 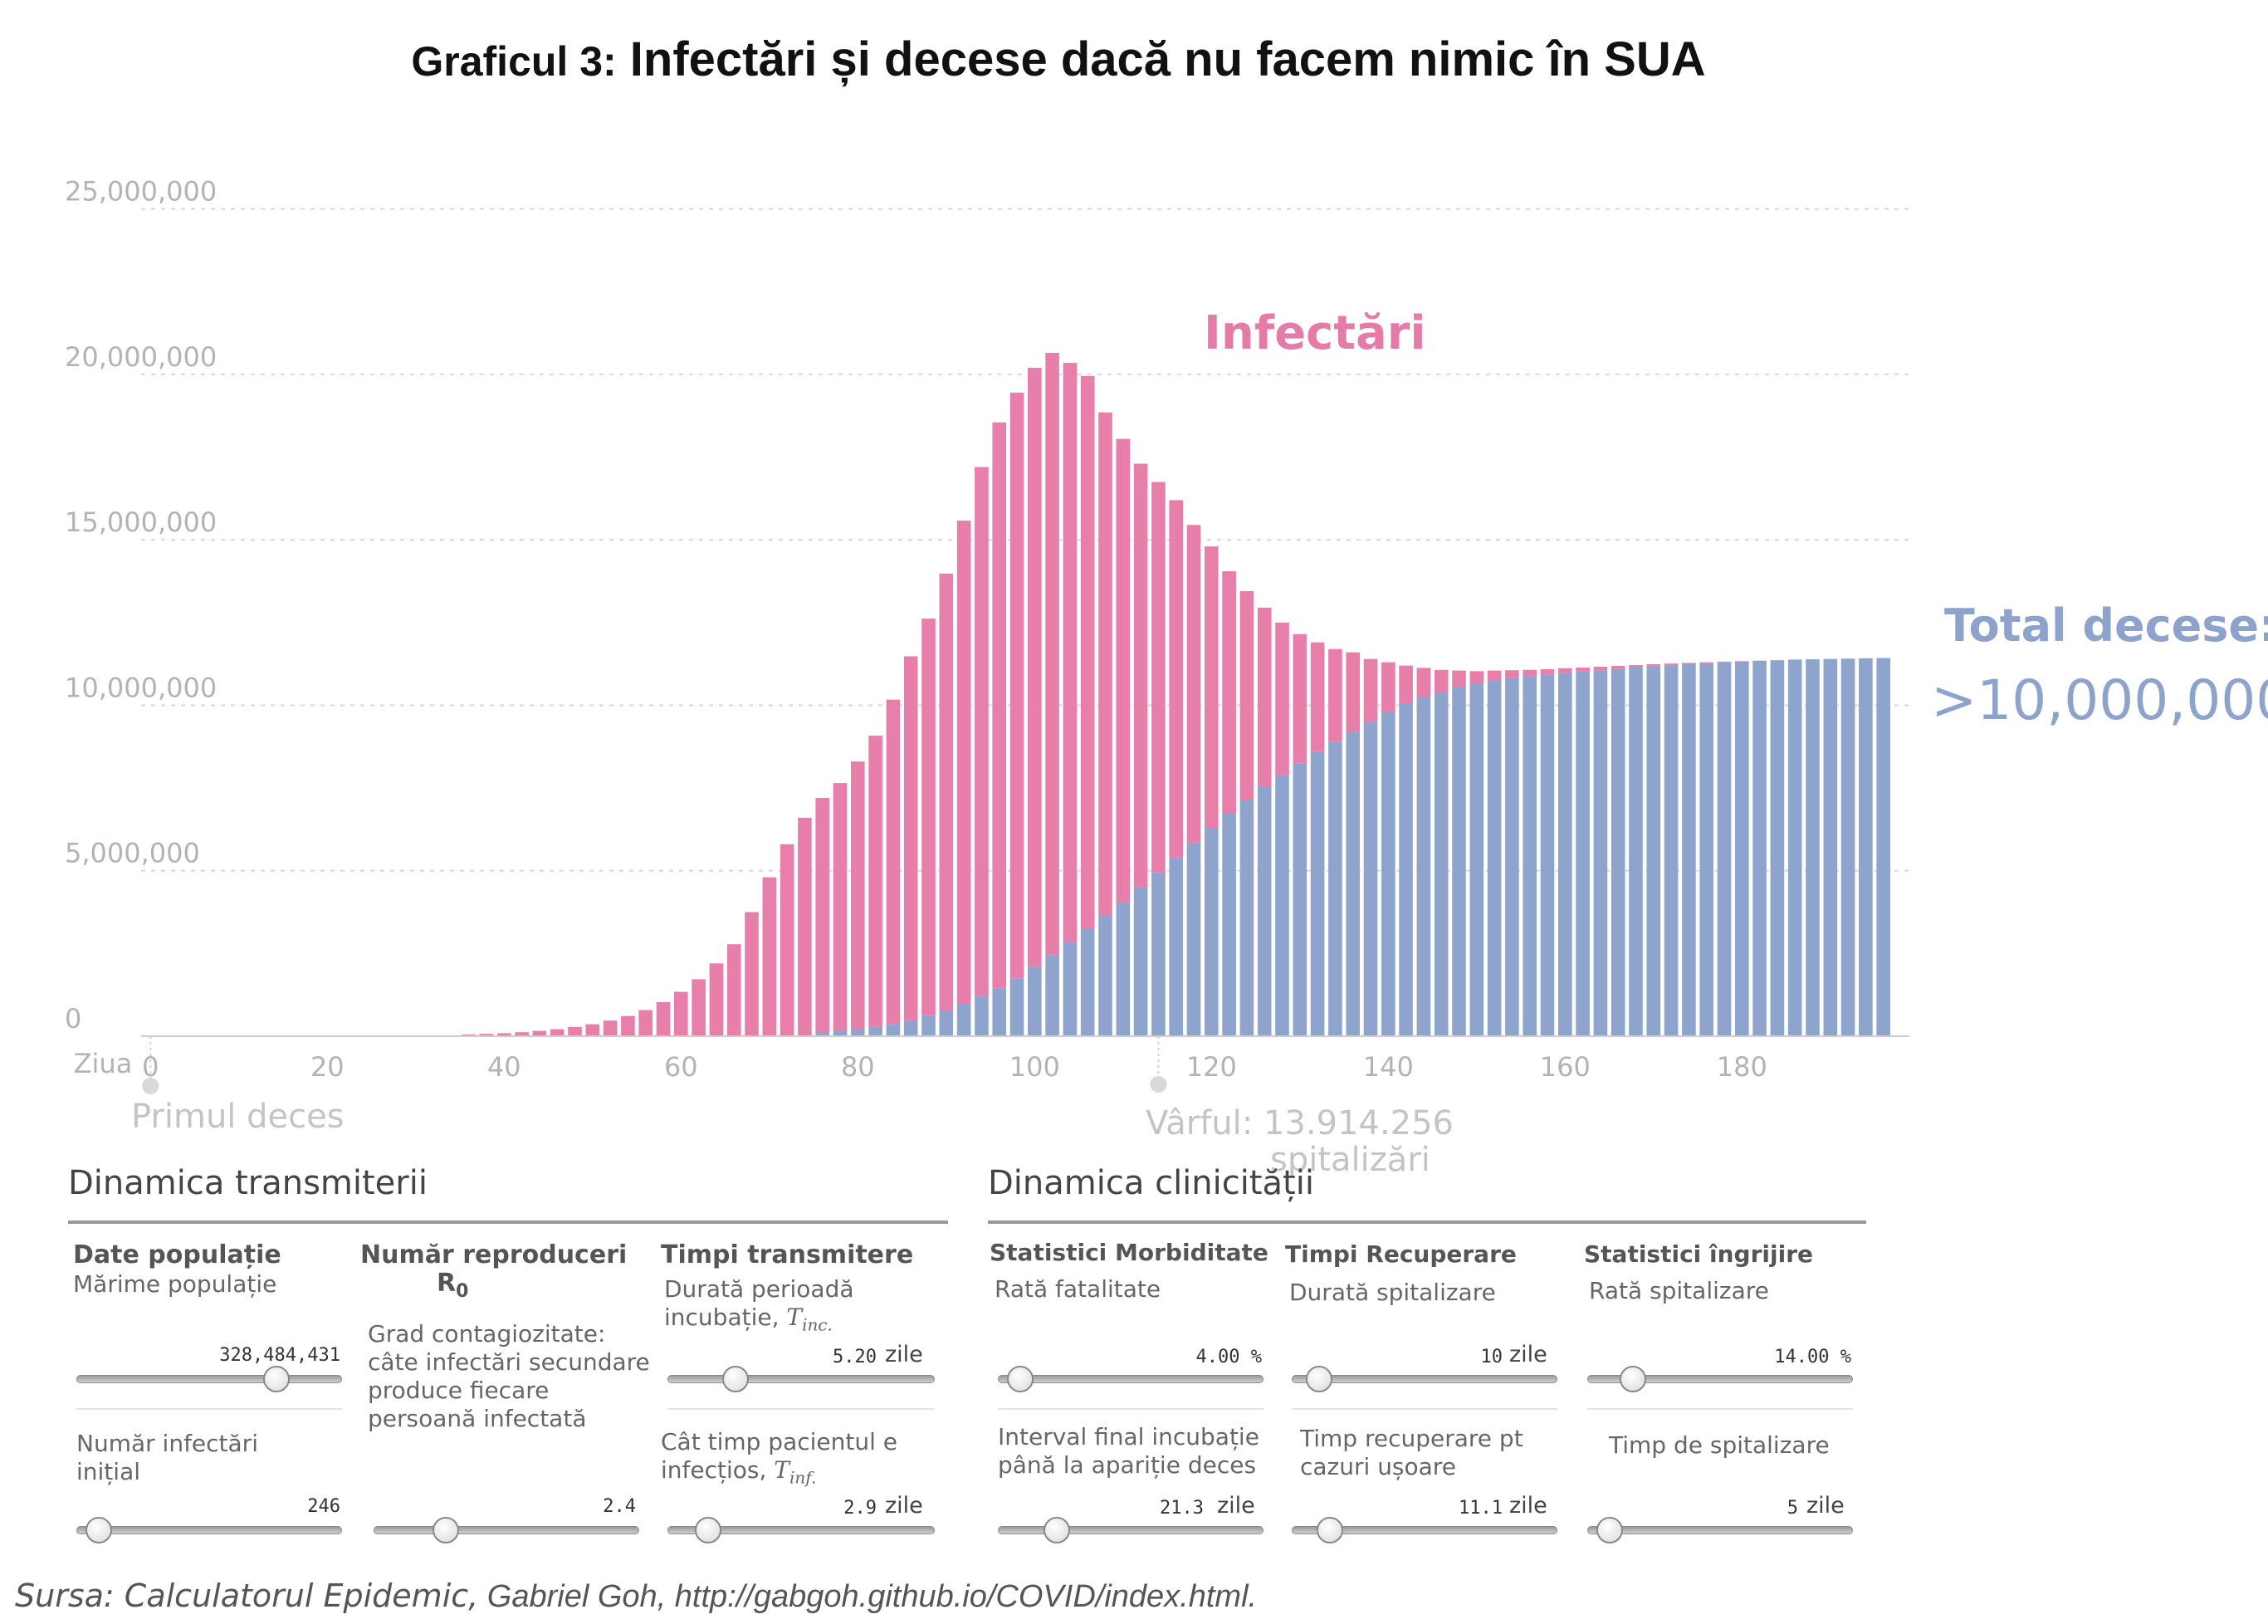 What do you see at coordinates (1719, 1445) in the screenshot?
I see `time-to-hospitalization-label: Timp de spitalizare` at bounding box center [1719, 1445].